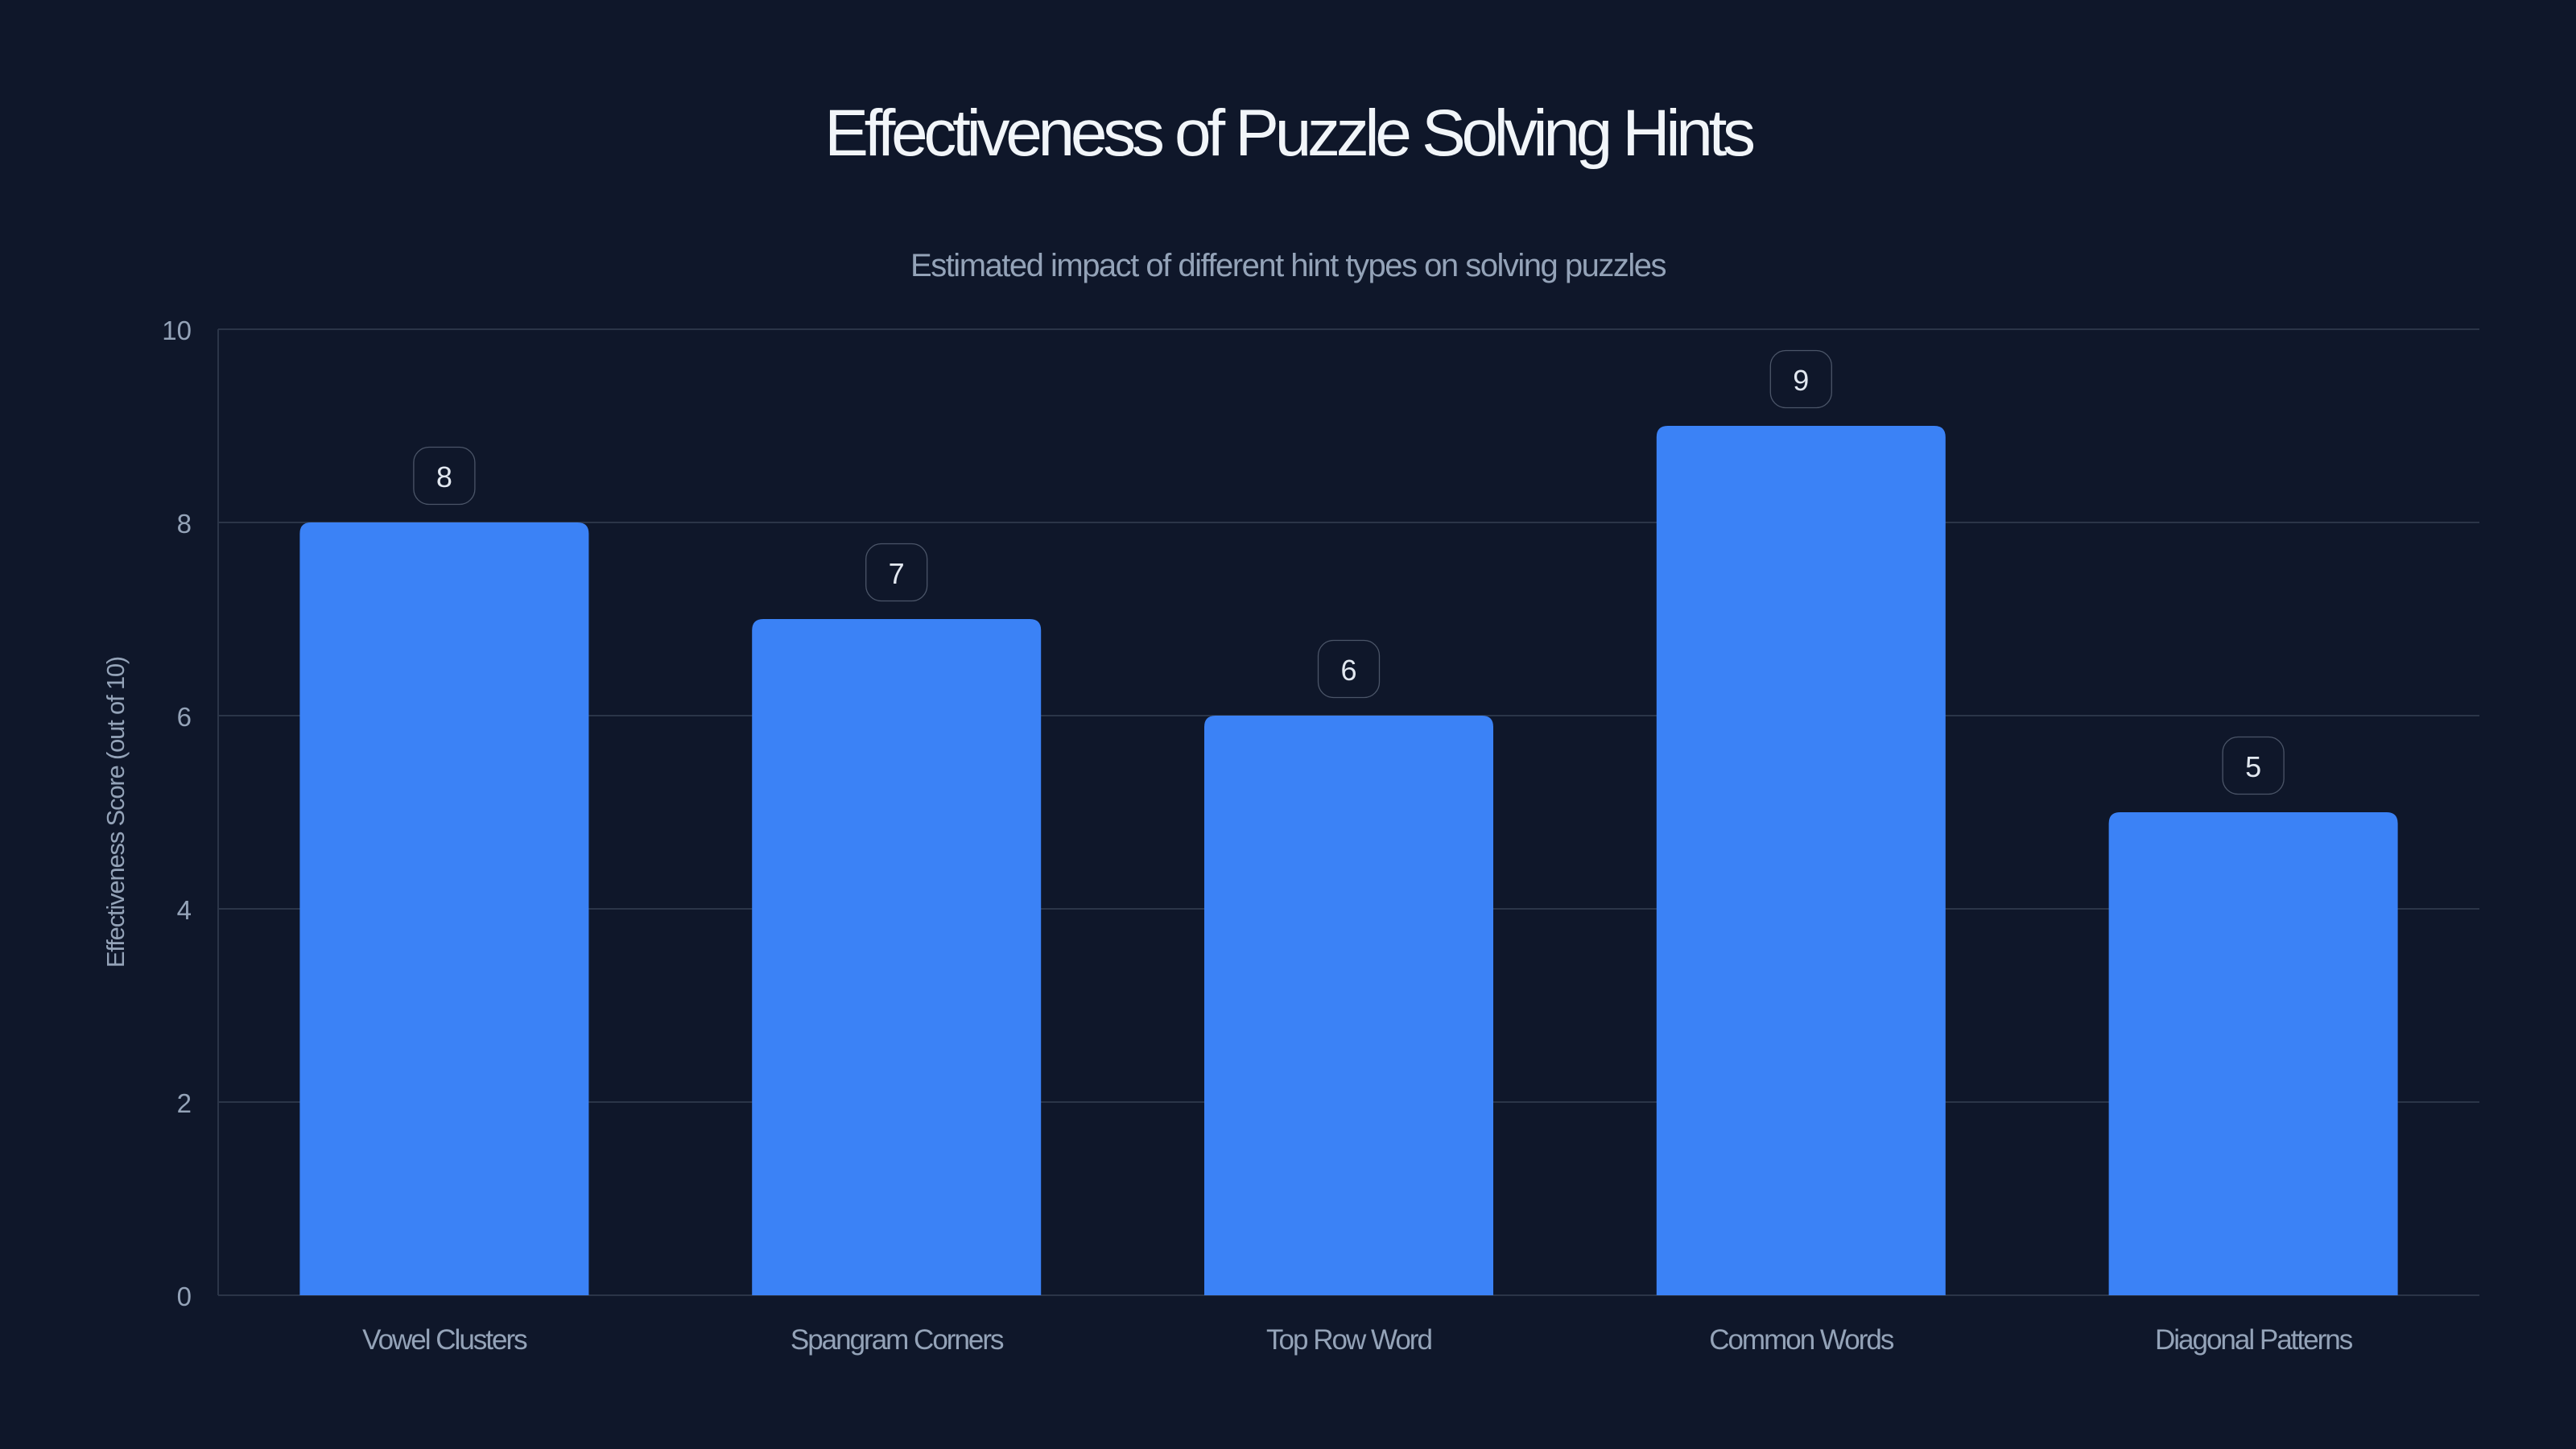 This screenshot has height=1449, width=2576. Describe the element at coordinates (116, 812) in the screenshot. I see `svg-text:Effectiveness Score (out of 10: Effectiveness Score (out of 10)` at that location.